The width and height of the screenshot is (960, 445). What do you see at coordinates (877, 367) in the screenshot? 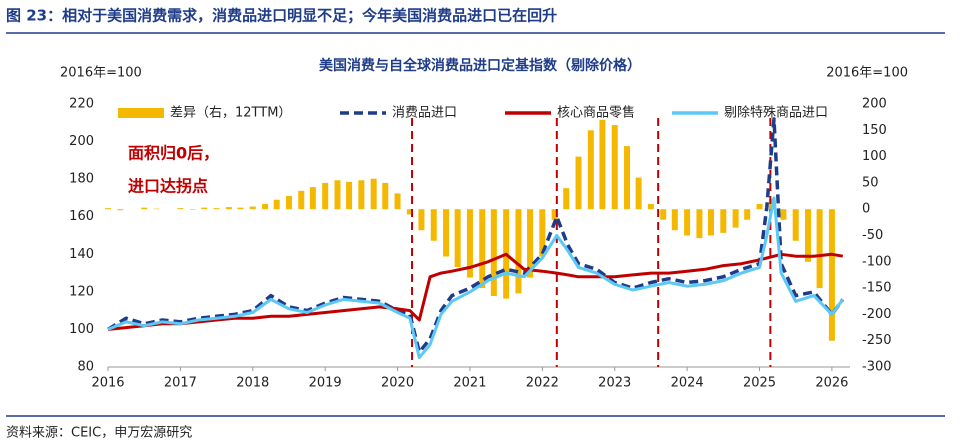
I see `y2-tick-label: -300` at bounding box center [877, 367].